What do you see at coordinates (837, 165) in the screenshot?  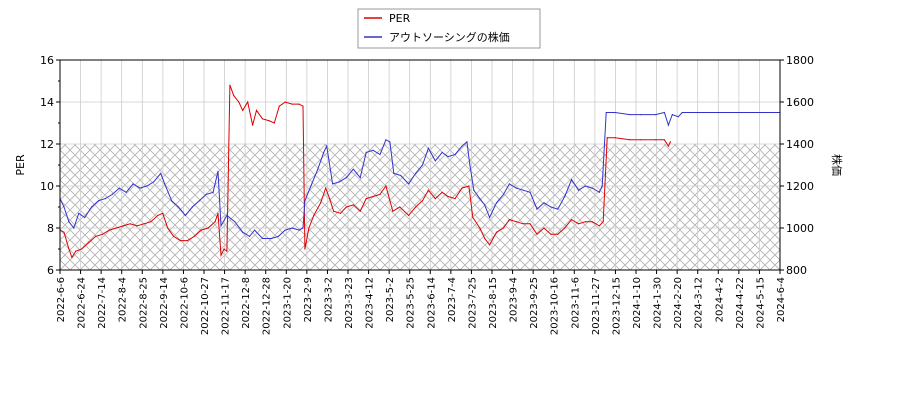 I see `right-axis-label: 株価` at bounding box center [837, 165].